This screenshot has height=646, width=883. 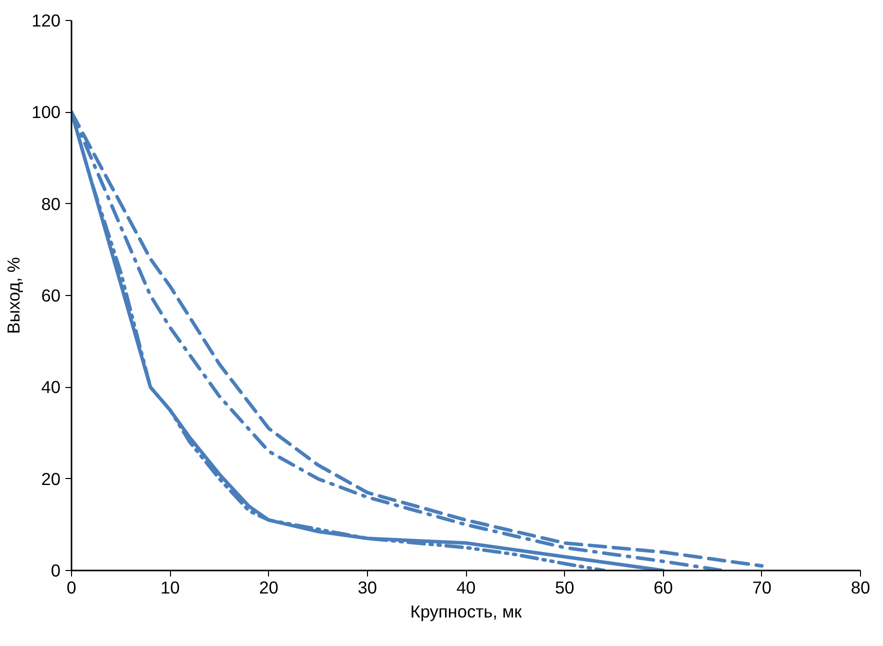 I want to click on y-tick-label: 60, so click(x=51, y=296).